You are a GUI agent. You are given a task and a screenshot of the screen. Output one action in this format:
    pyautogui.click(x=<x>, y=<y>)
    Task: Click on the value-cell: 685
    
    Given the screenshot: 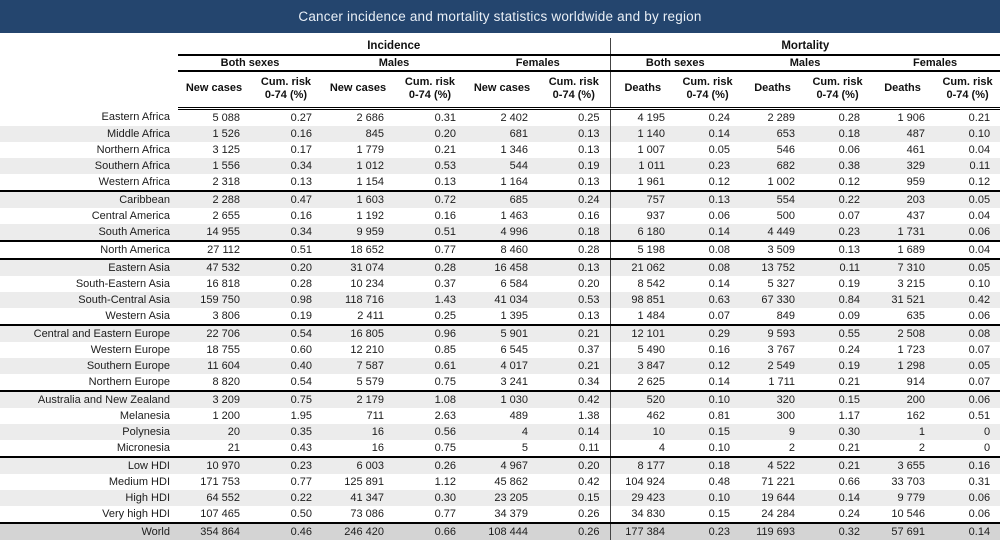 What is the action you would take?
    pyautogui.click(x=502, y=198)
    